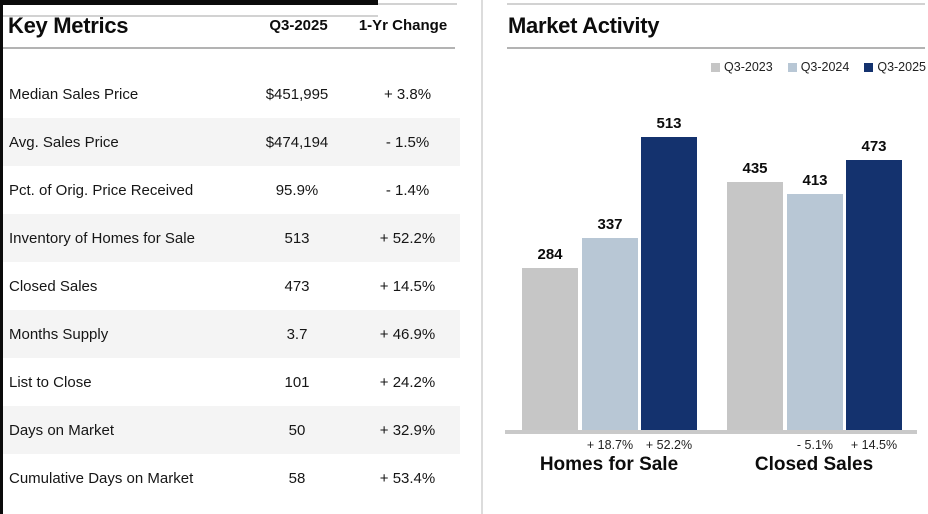 The width and height of the screenshot is (928, 514). I want to click on table-row: Pct. of Orig. Price Received 95.9% - 1.4%, so click(231, 190).